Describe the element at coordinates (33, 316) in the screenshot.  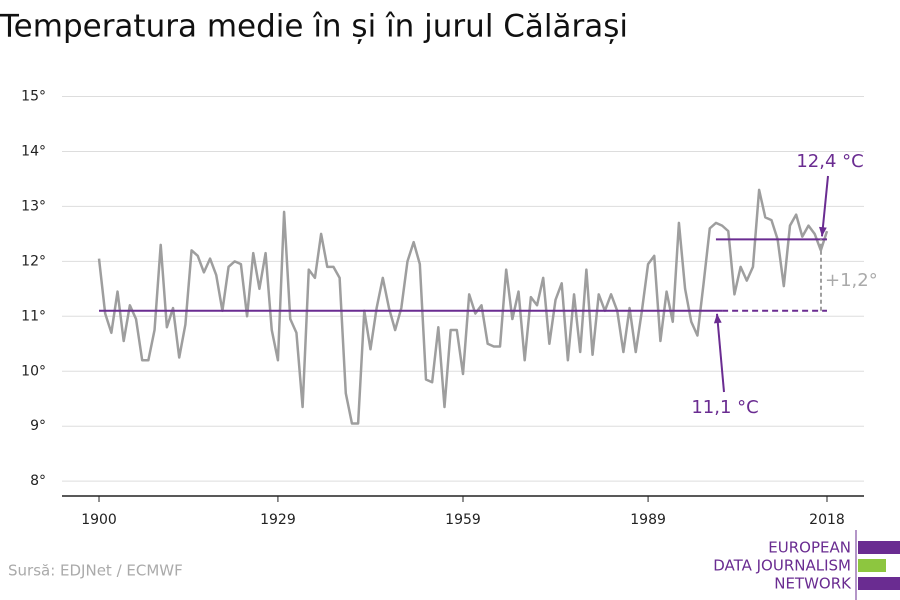
I see `y-tick-label: 11°` at that location.